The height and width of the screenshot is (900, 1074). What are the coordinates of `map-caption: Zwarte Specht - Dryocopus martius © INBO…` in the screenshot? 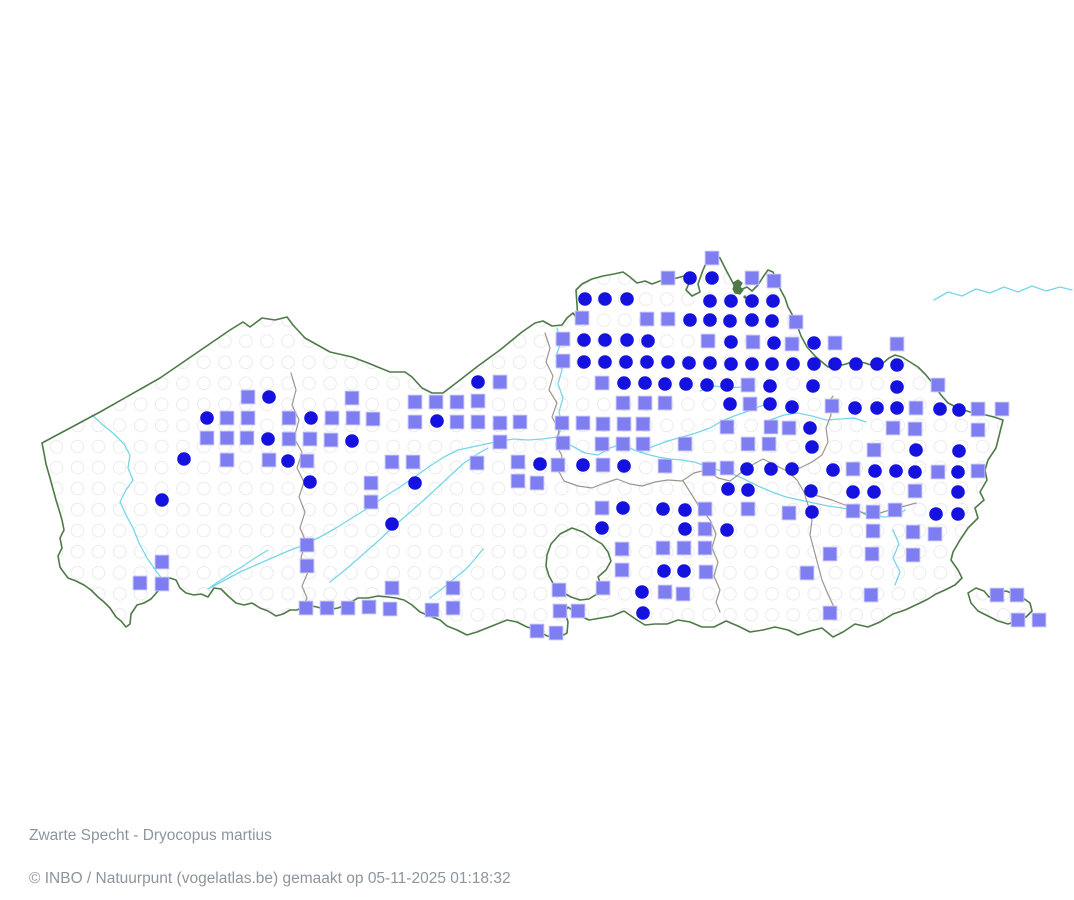 It's located at (270, 857).